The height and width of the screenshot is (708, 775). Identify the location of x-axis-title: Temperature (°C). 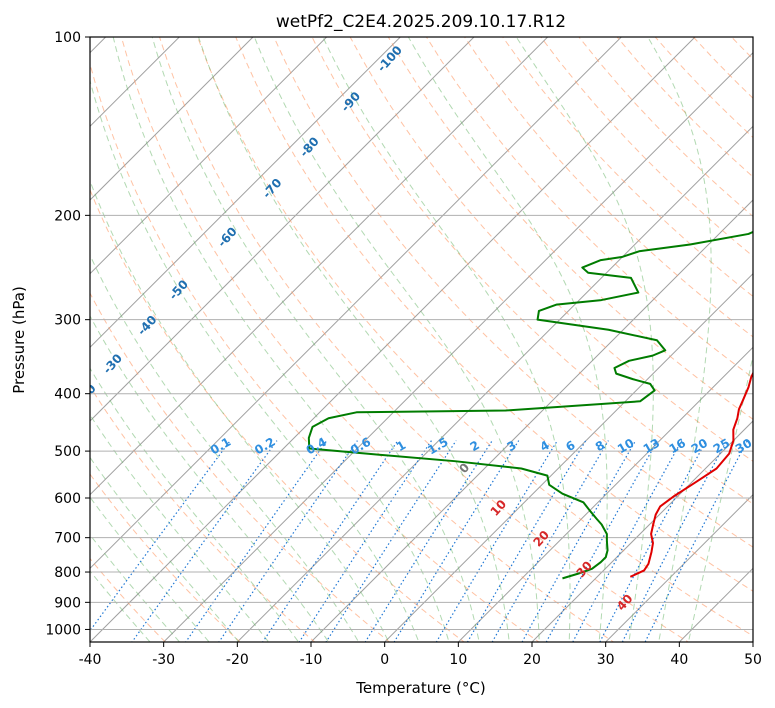
(420, 688).